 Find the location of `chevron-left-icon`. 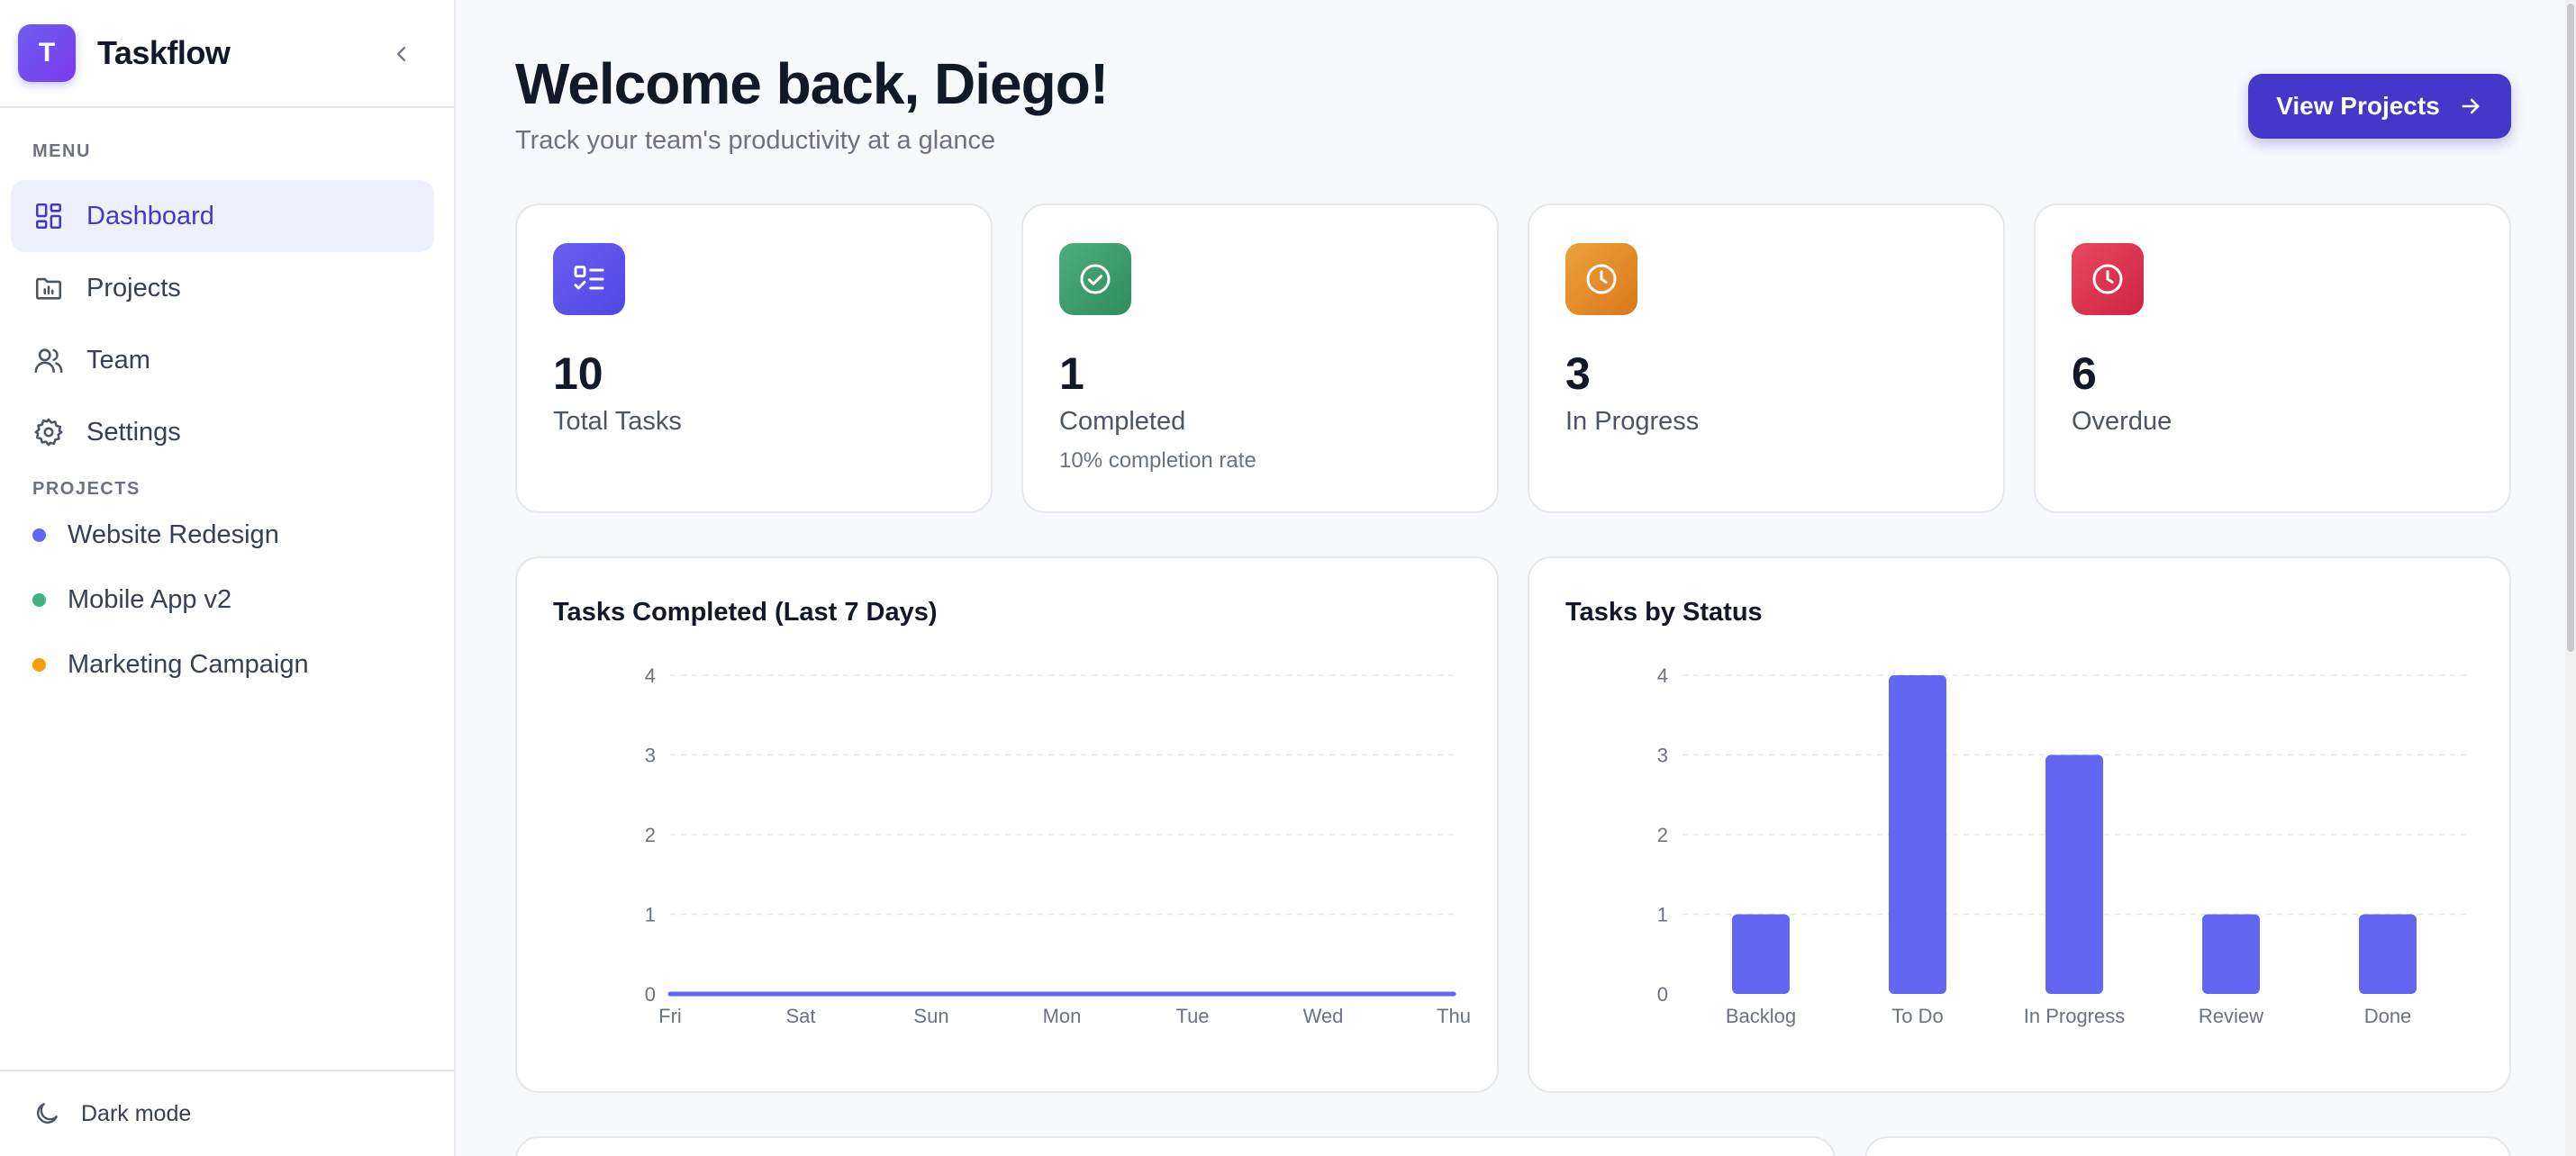

chevron-left-icon is located at coordinates (401, 54).